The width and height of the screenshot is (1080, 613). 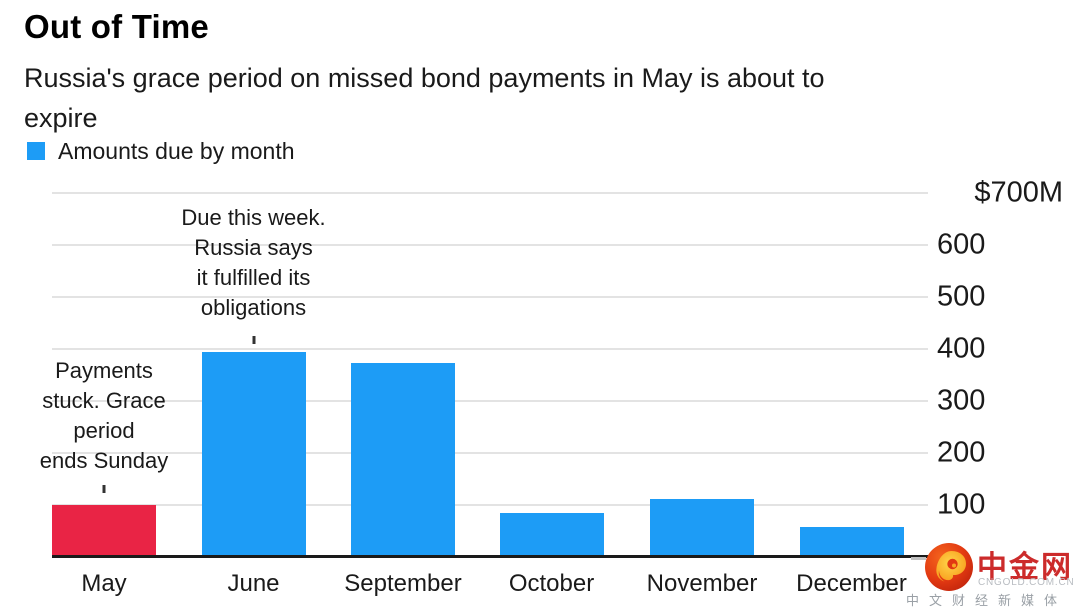 I want to click on watermark-tagline: 中文财经新媒体, so click(x=987, y=600).